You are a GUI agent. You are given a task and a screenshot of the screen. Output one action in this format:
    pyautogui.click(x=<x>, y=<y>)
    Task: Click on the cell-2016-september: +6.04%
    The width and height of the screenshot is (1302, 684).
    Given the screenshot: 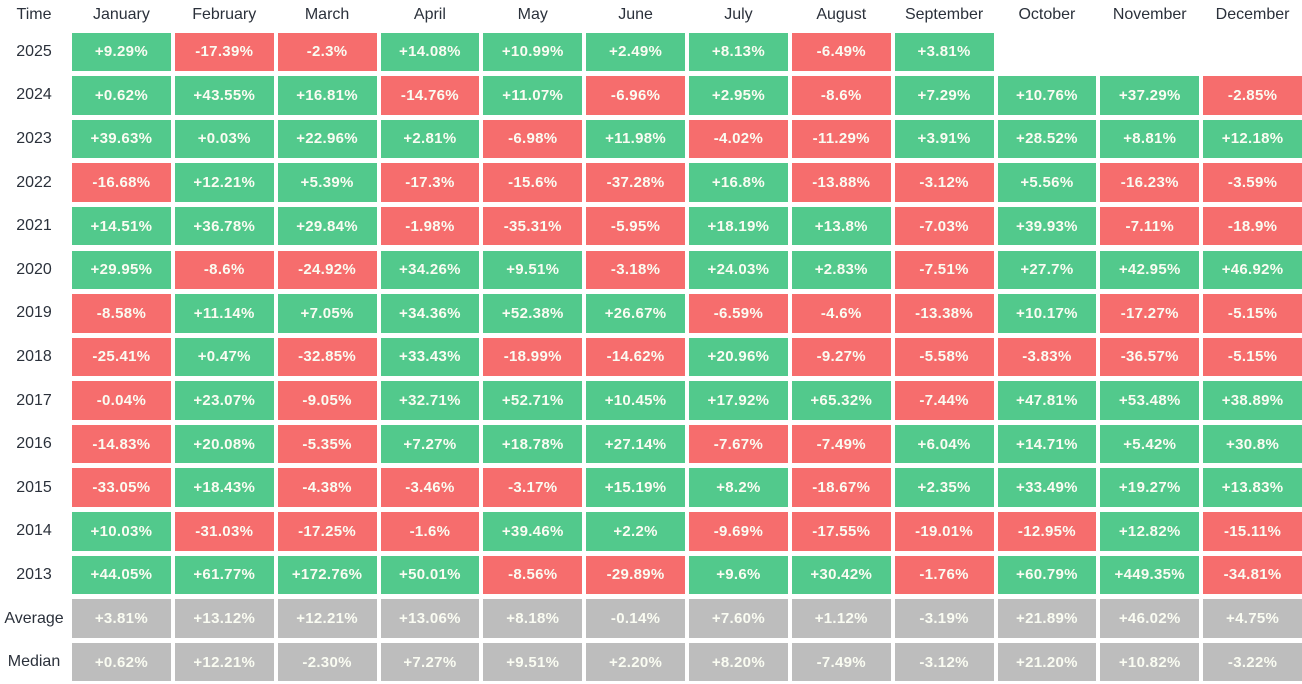 What is the action you would take?
    pyautogui.click(x=944, y=444)
    